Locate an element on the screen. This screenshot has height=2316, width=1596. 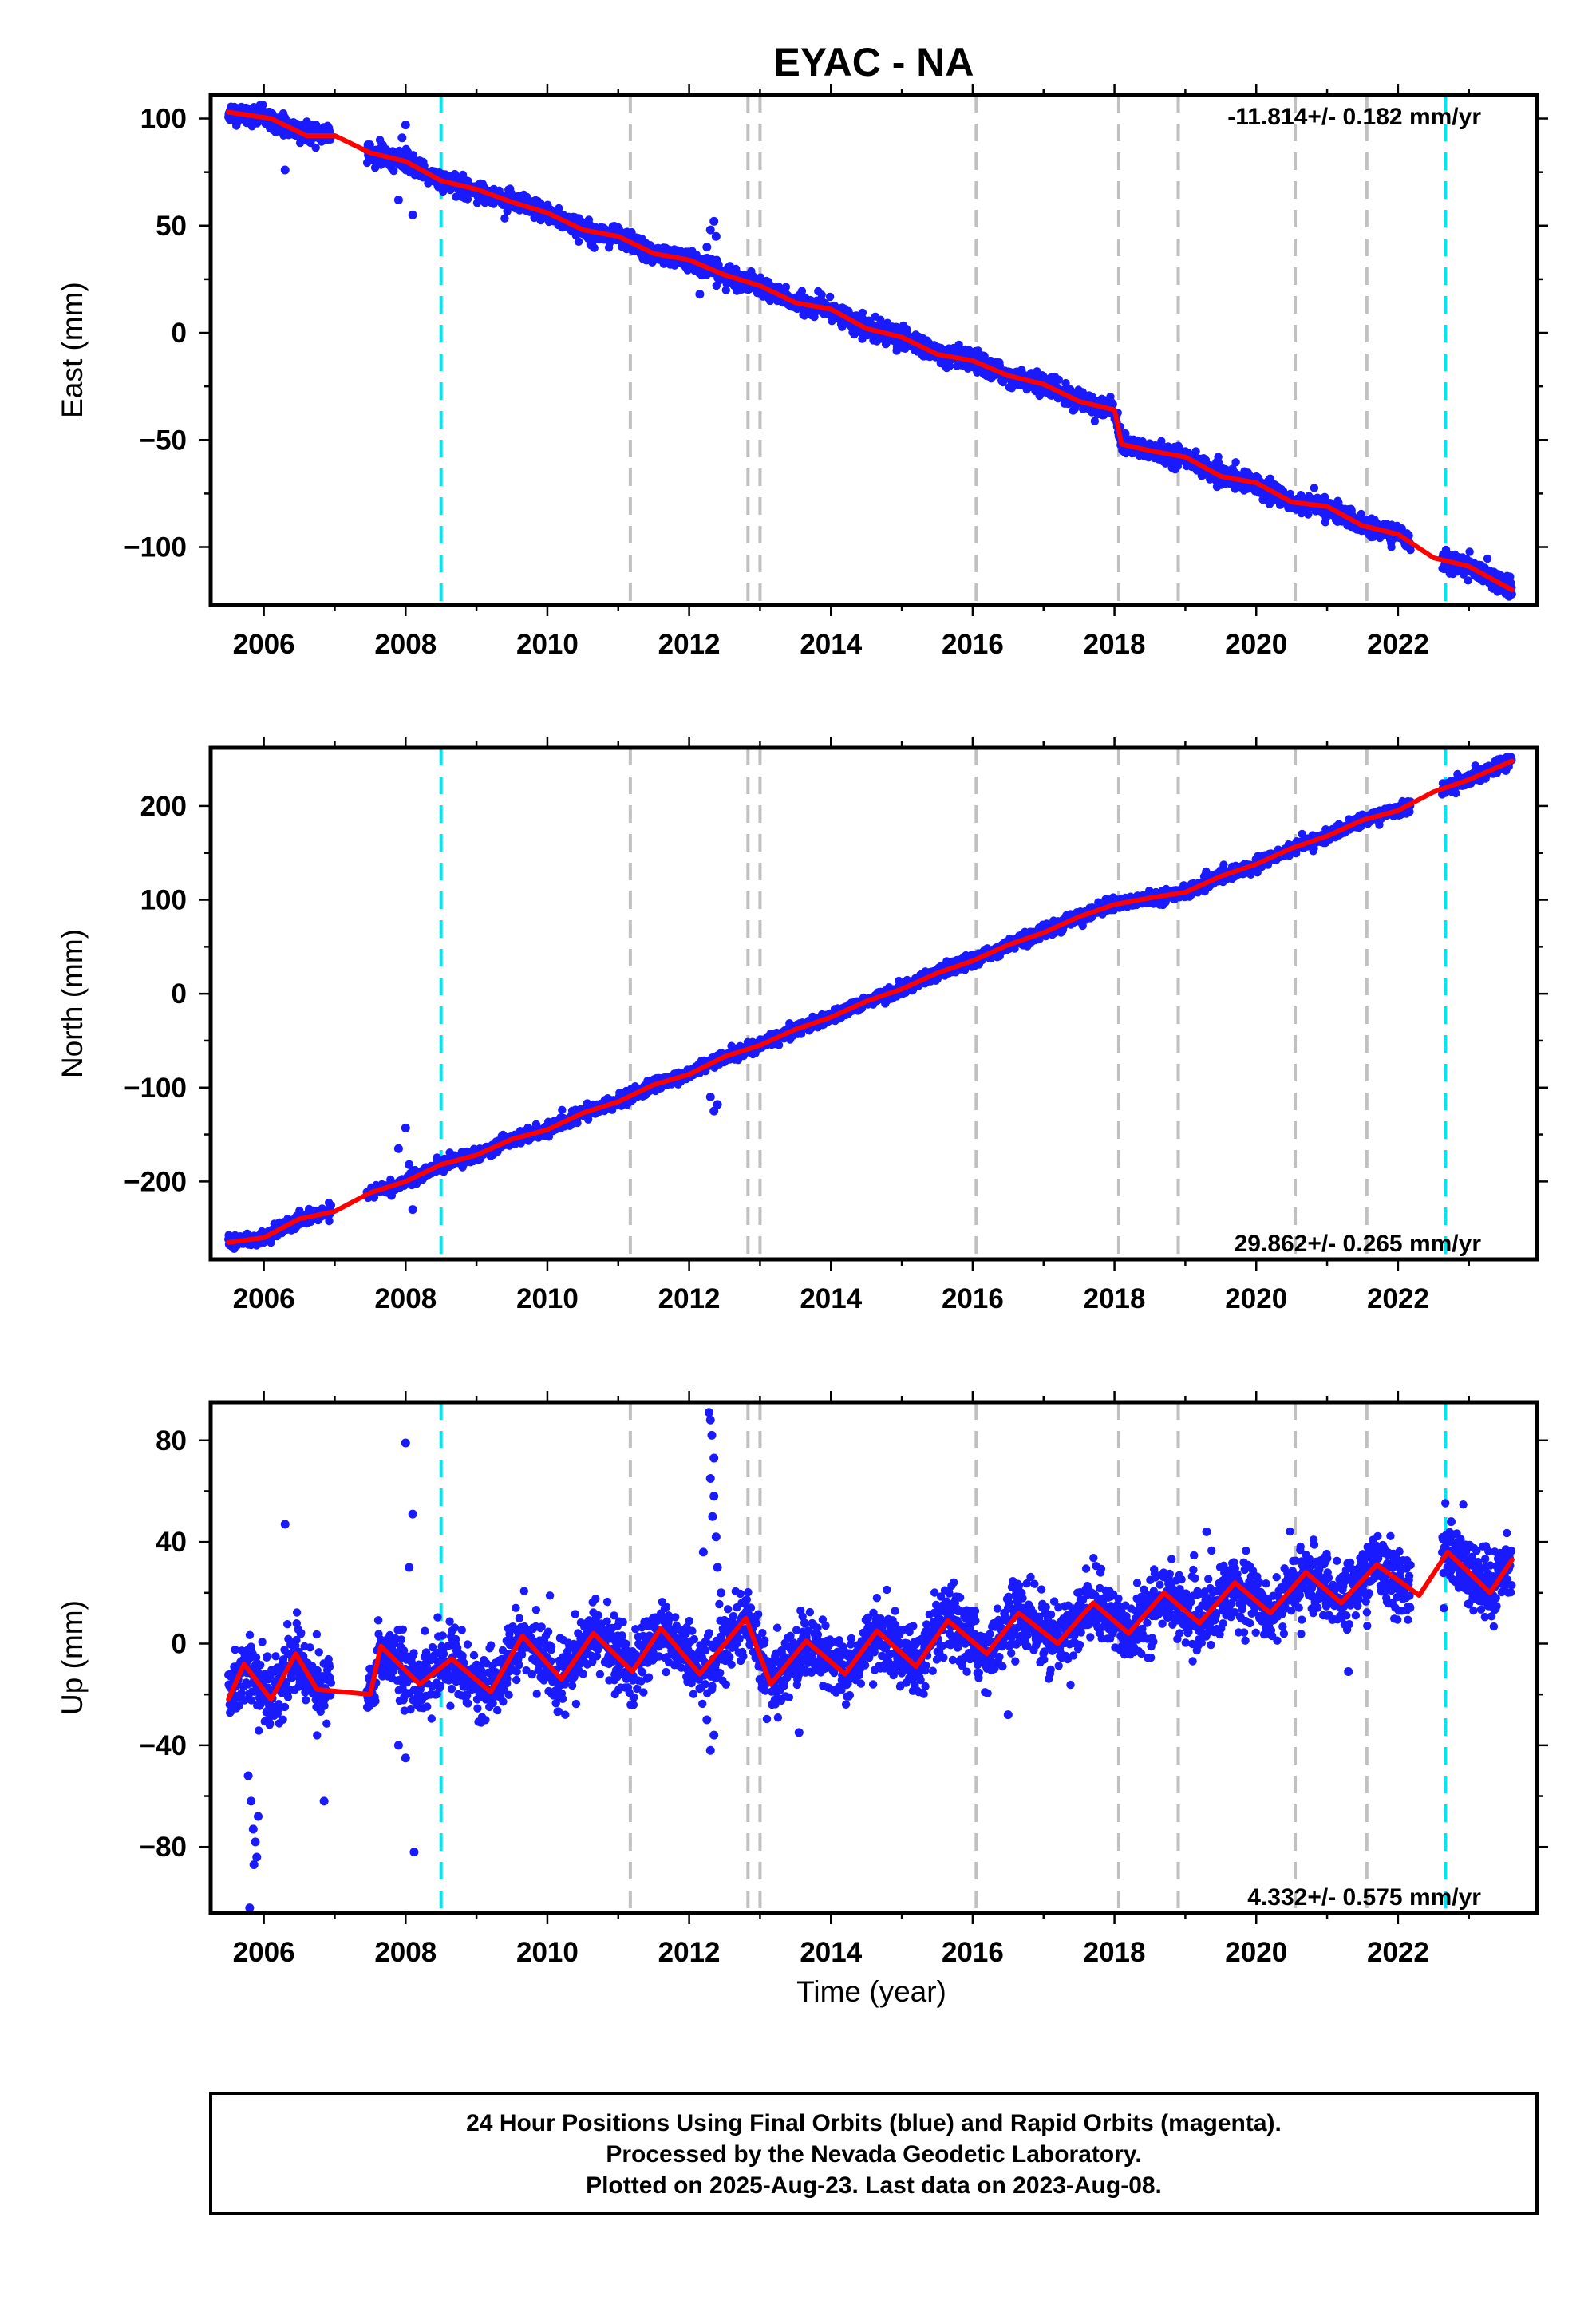
east-x-tick-label-0: 2006 is located at coordinates (264, 644).